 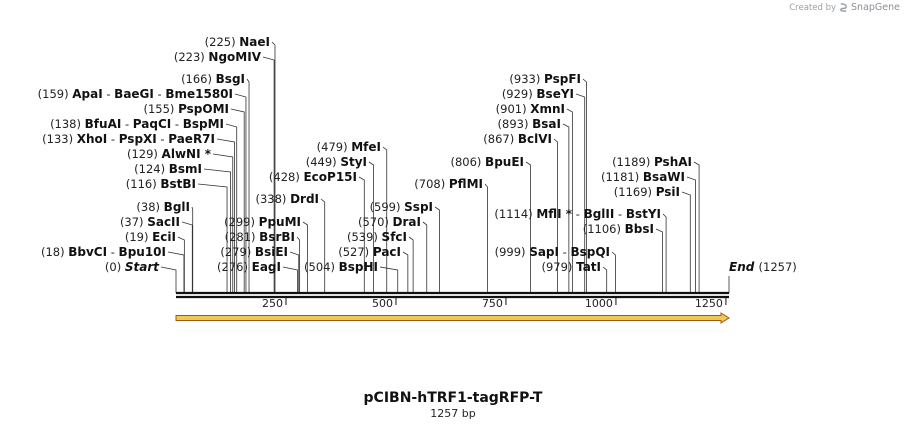 What do you see at coordinates (203, 124) in the screenshot?
I see `enzyme-name: BspMI` at bounding box center [203, 124].